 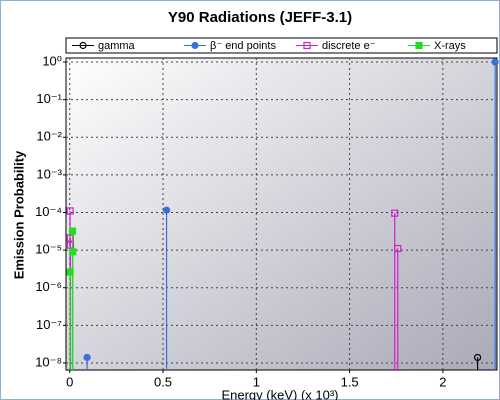 I want to click on y-tick-label: 10⁻¹, so click(x=49, y=98).